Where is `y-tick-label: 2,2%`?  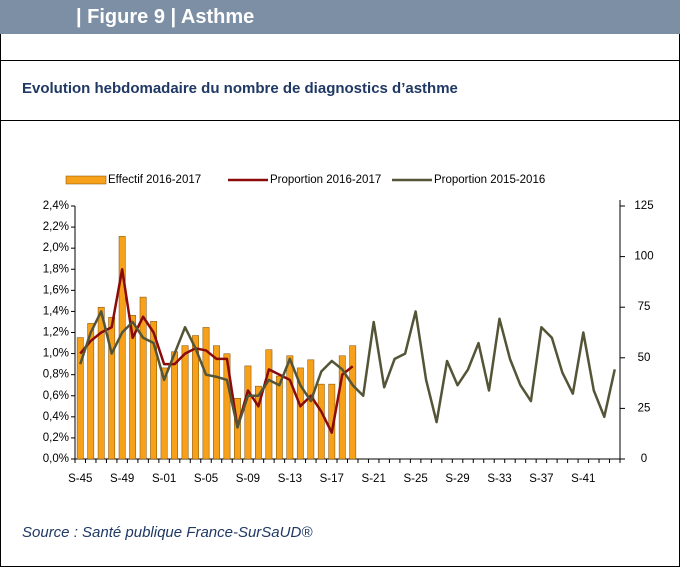 y-tick-label: 2,2% is located at coordinates (56, 227).